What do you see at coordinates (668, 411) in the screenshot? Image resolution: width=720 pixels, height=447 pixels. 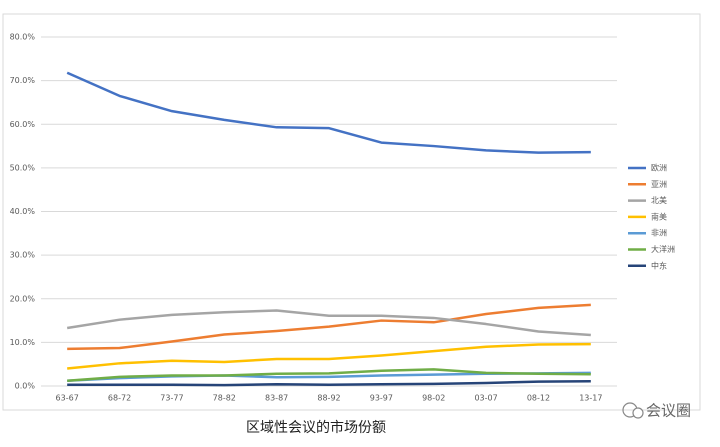 I see `watermark: 会议圈` at bounding box center [668, 411].